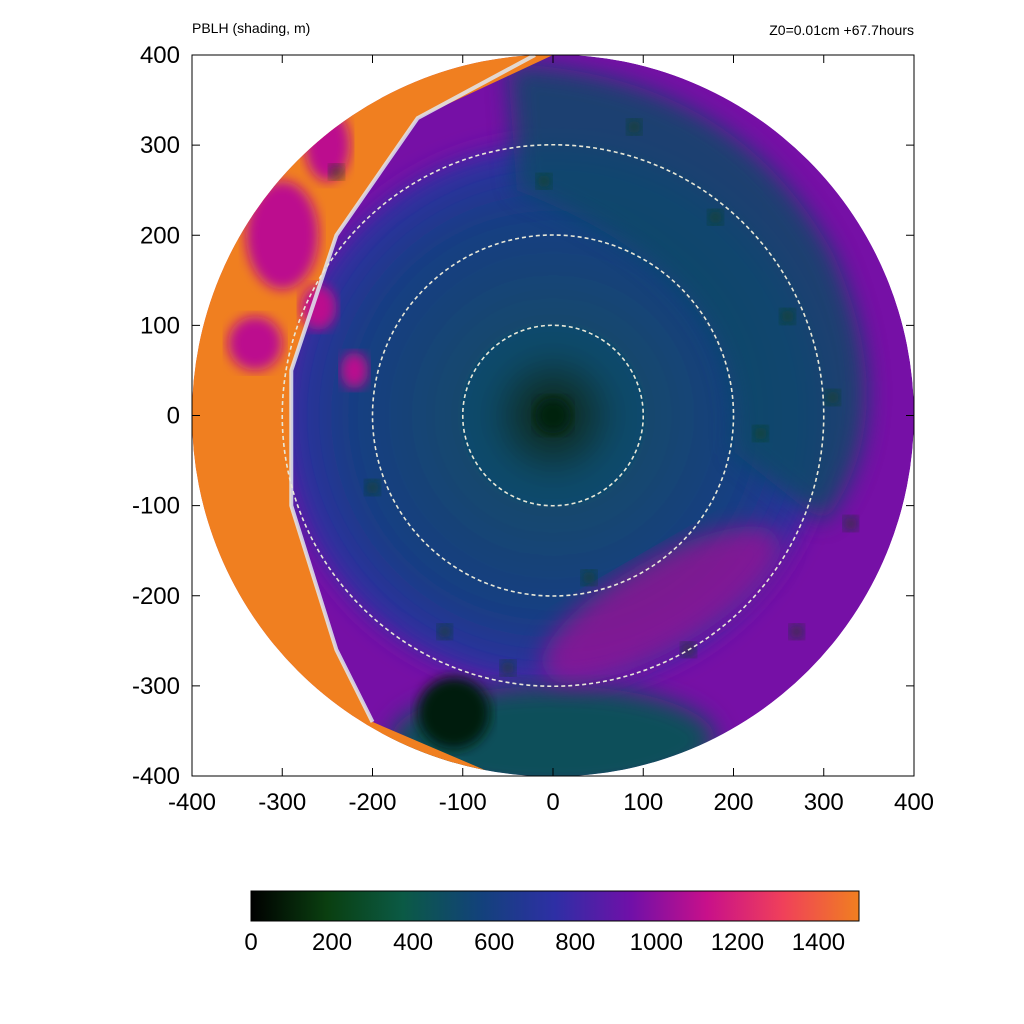 Image resolution: width=1024 pixels, height=1024 pixels. I want to click on colorbar-tick-label: 1200, so click(737, 942).